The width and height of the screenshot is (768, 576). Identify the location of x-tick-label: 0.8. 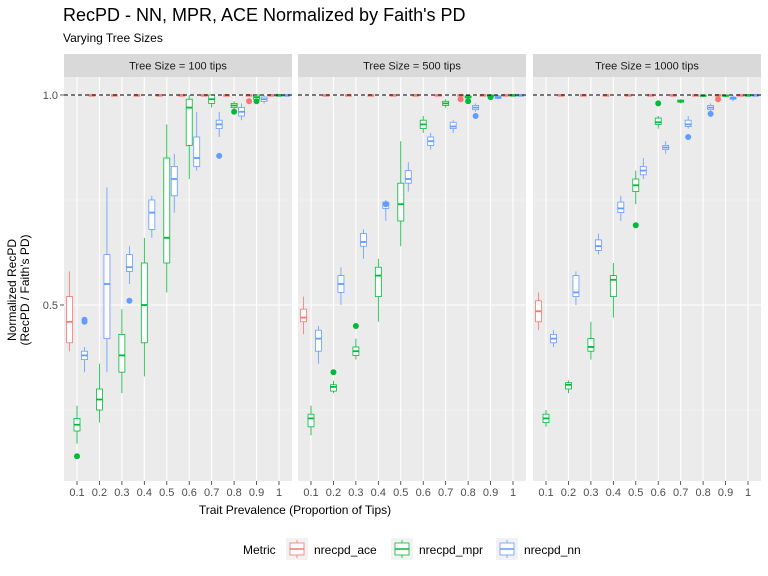
(233, 493).